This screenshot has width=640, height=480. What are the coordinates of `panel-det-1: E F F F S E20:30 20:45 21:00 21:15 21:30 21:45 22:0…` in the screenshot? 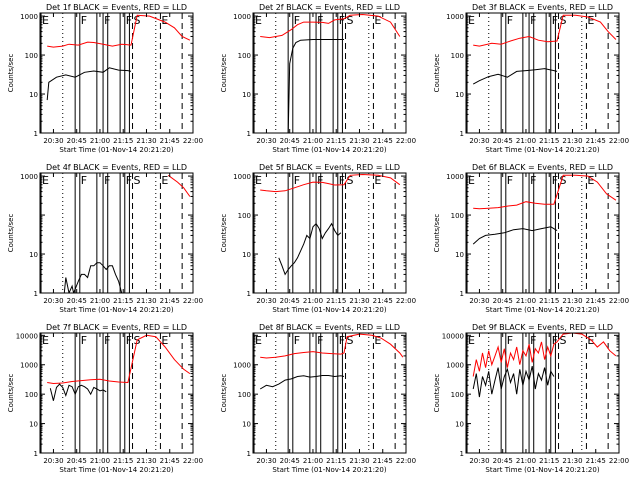 It's located at (105, 78).